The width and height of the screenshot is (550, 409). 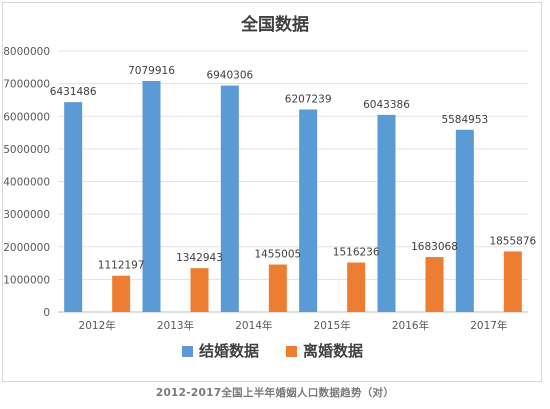 What do you see at coordinates (272, 351) in the screenshot?
I see `legend: 结婚数据 离婚数据` at bounding box center [272, 351].